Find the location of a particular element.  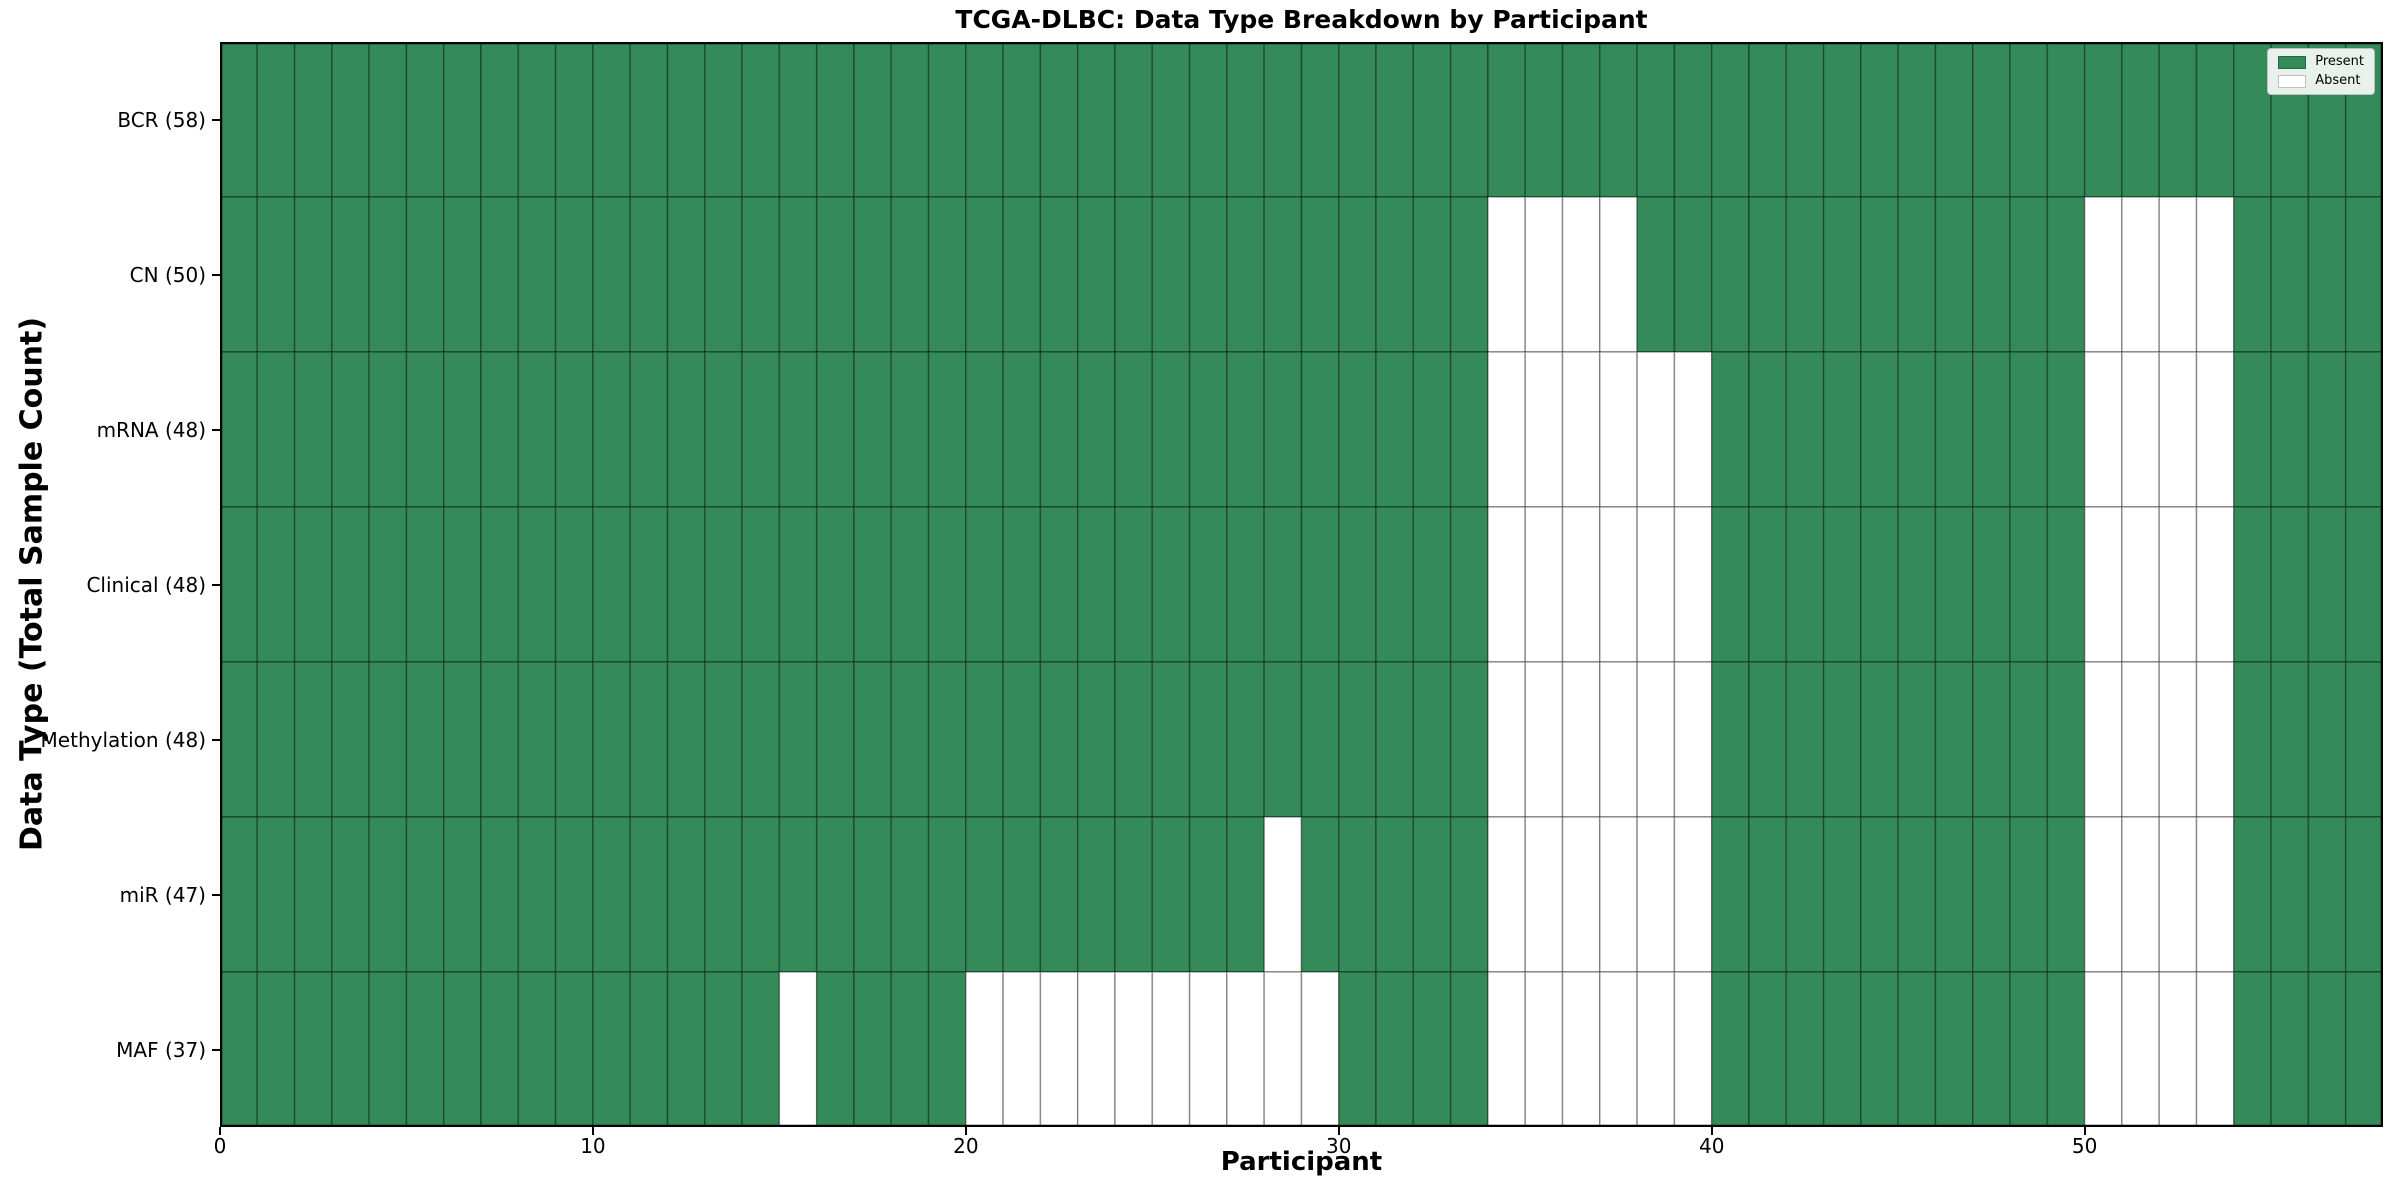

legend-swatch-present-icon is located at coordinates (2292, 62).